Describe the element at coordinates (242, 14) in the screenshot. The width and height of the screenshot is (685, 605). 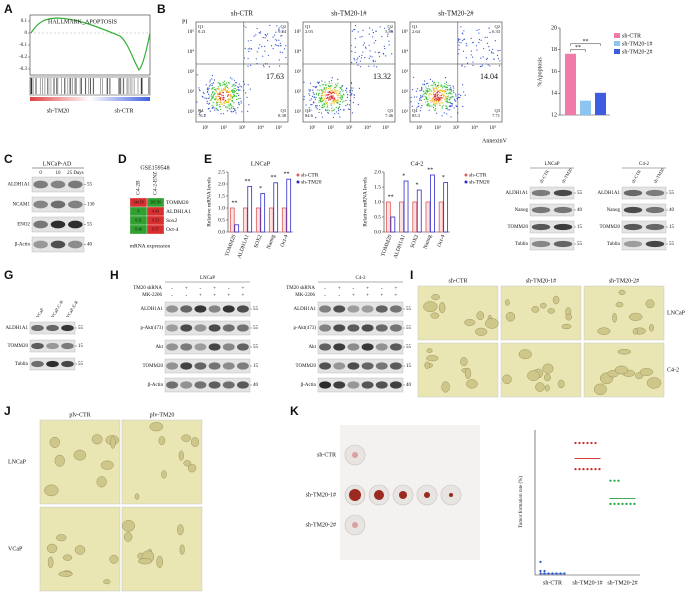
I see `flow-title: sh-CTR` at that location.